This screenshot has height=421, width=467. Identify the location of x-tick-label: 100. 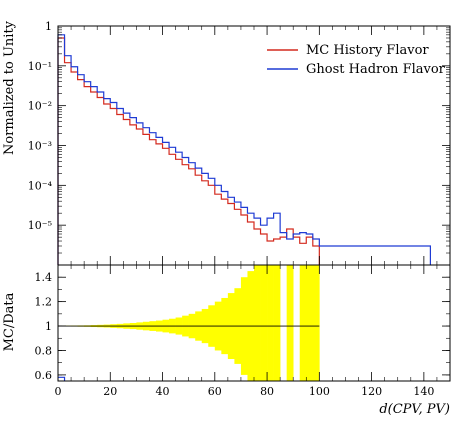
(319, 391).